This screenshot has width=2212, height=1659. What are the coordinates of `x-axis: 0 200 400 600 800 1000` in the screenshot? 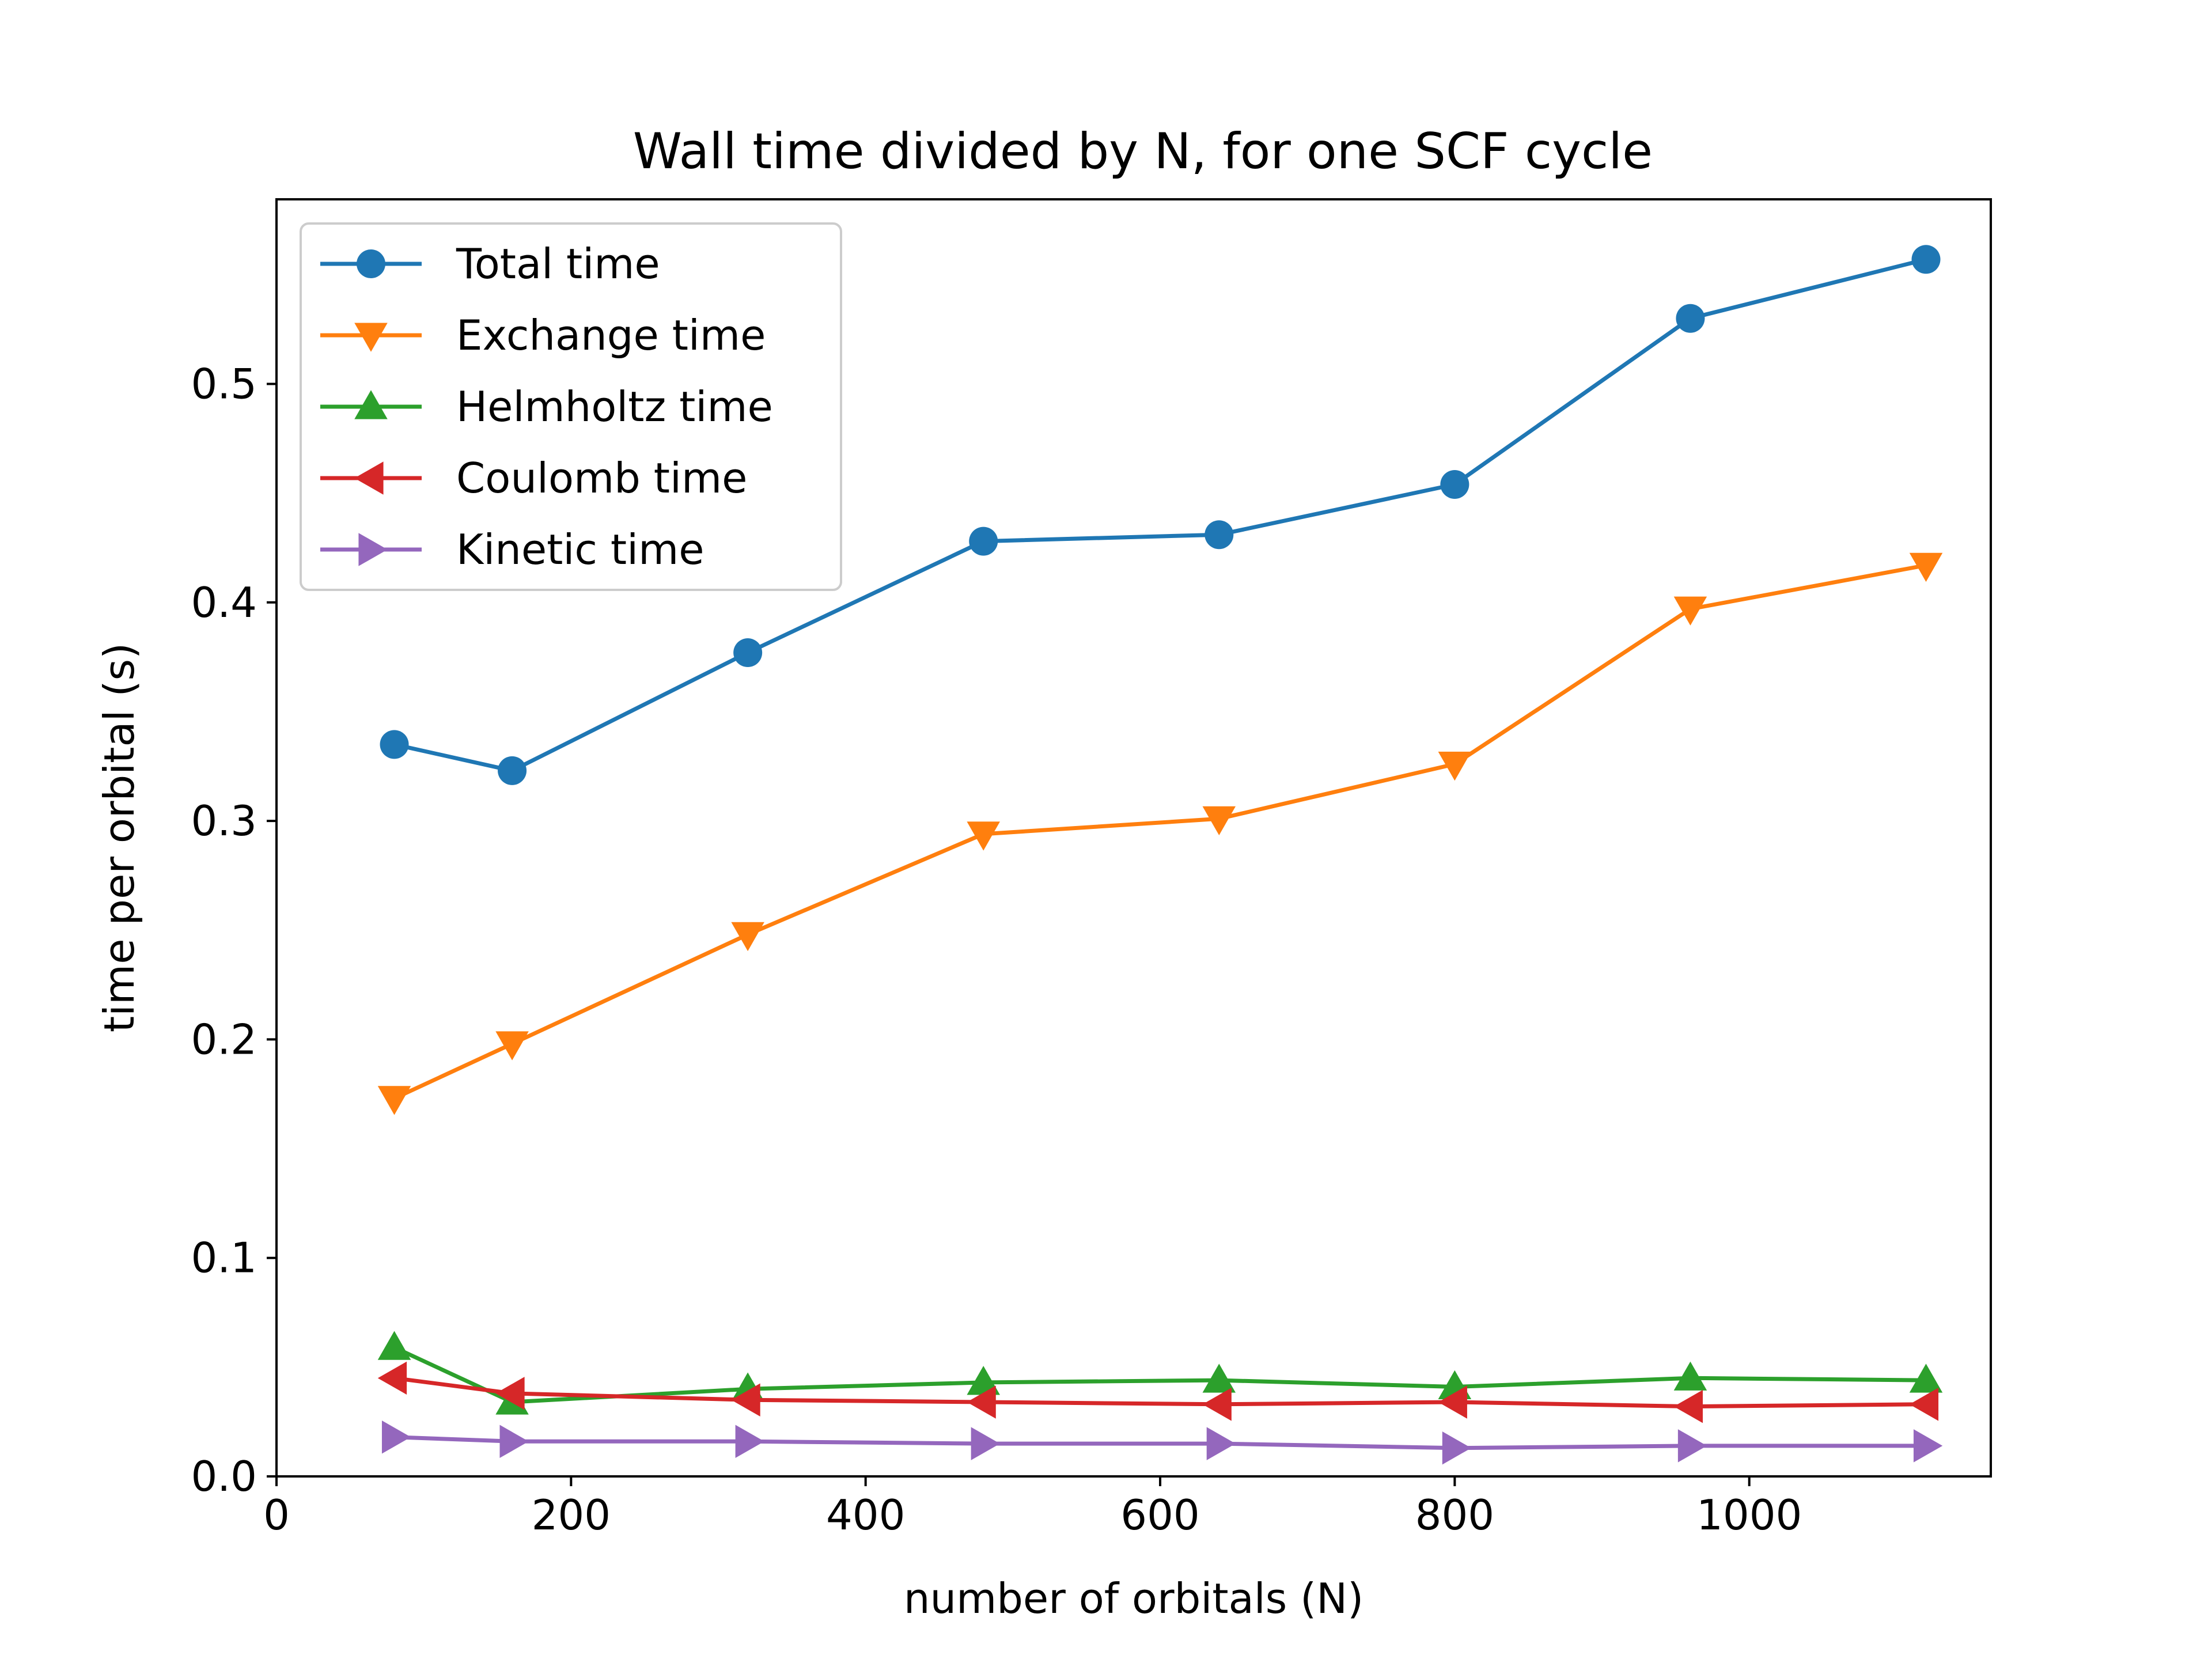 It's located at (1032, 1507).